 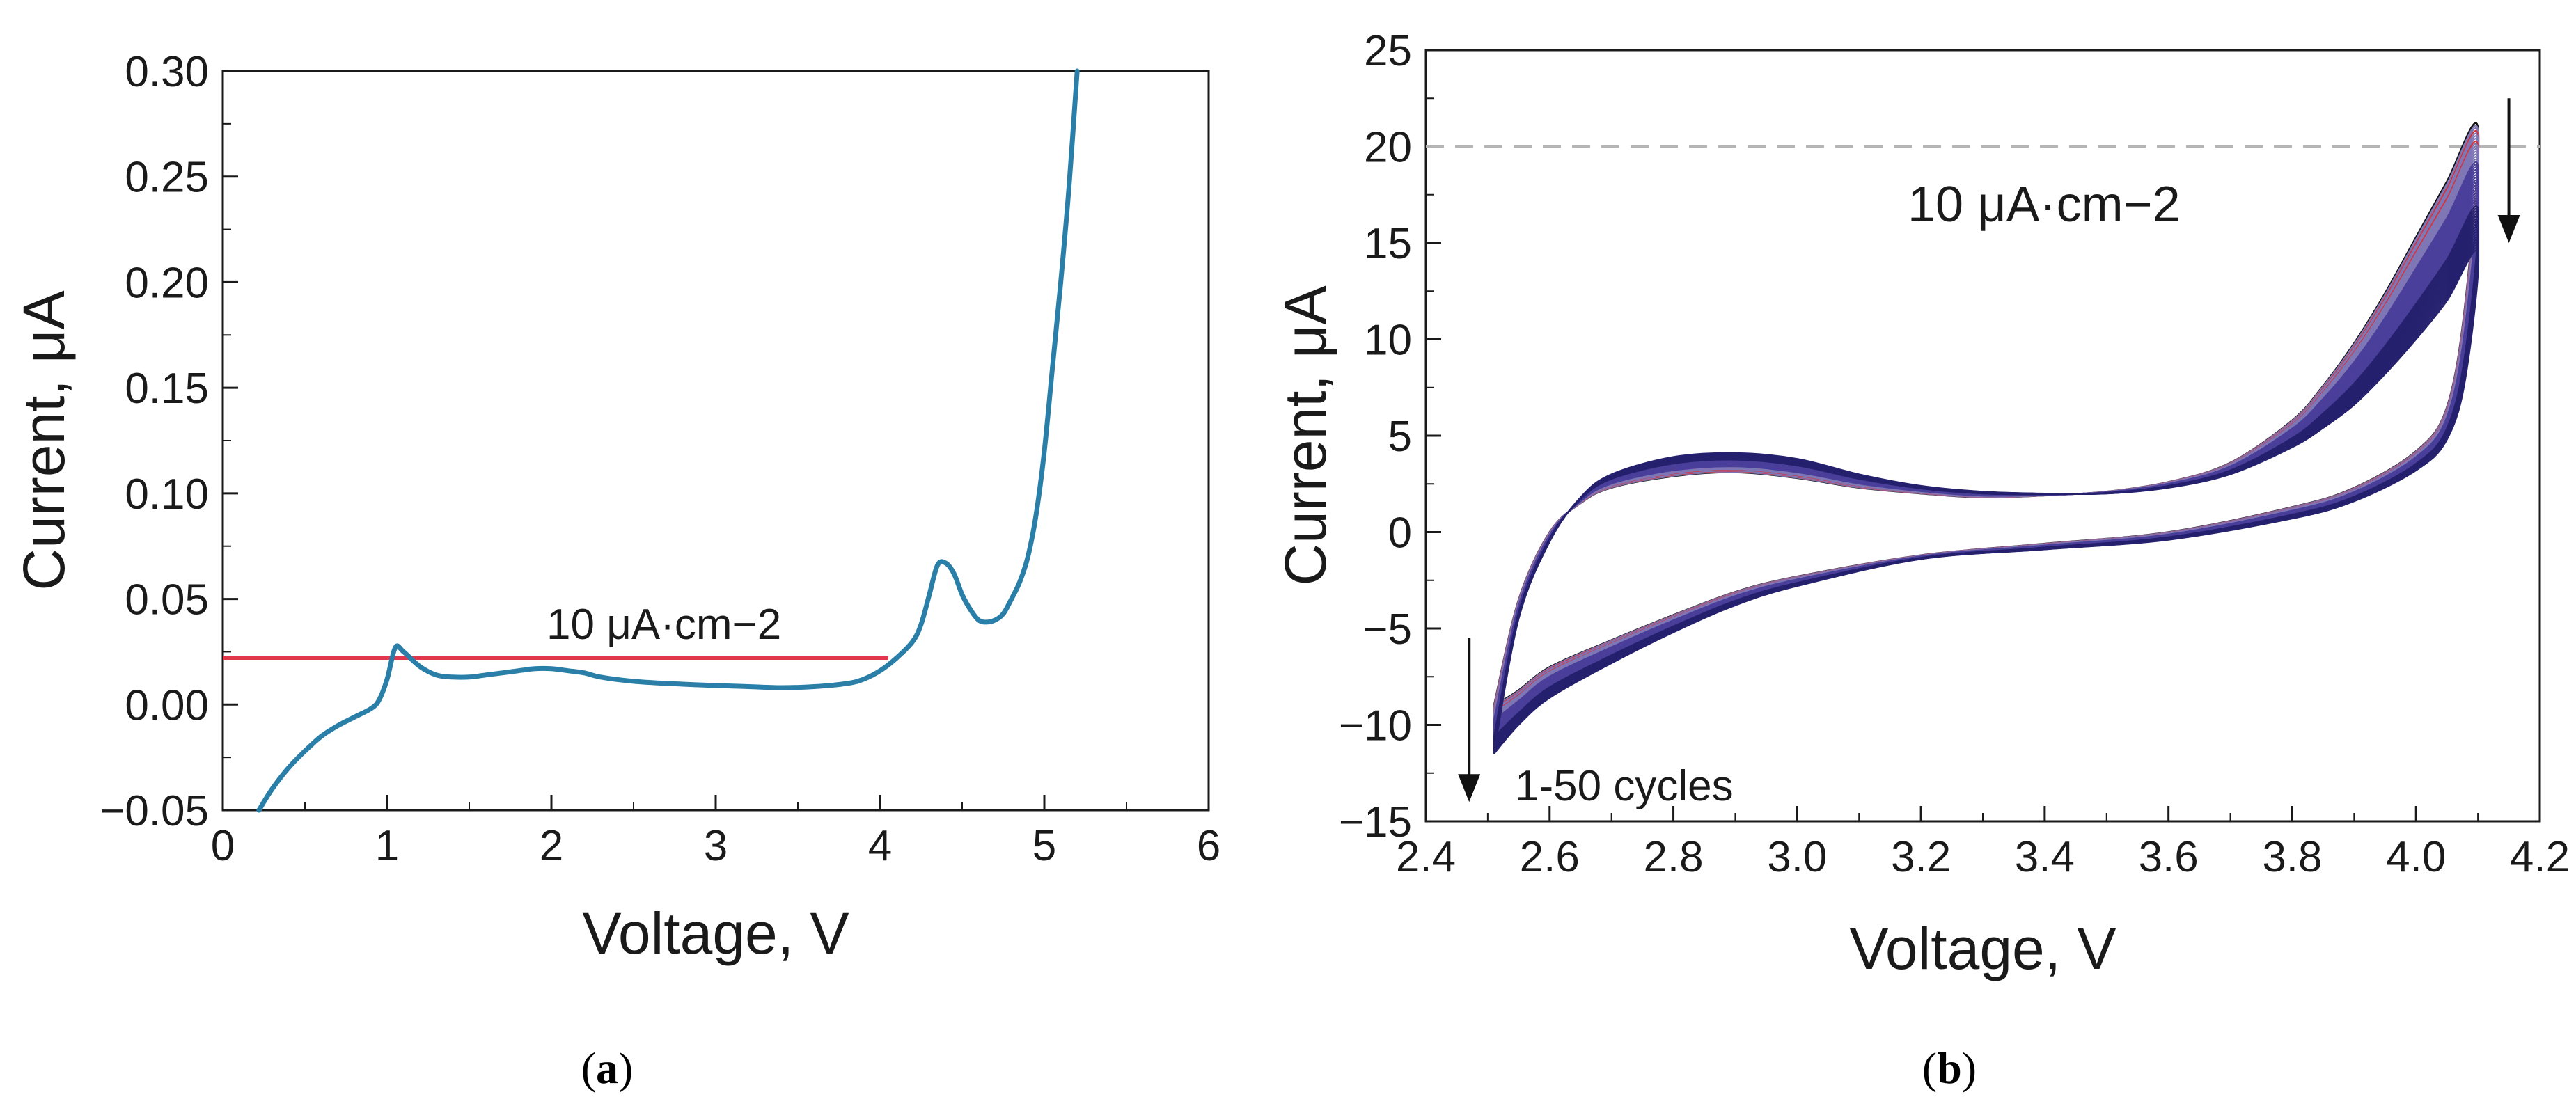 I want to click on panel-b-x-tick-label: 4.2, so click(x=2540, y=857).